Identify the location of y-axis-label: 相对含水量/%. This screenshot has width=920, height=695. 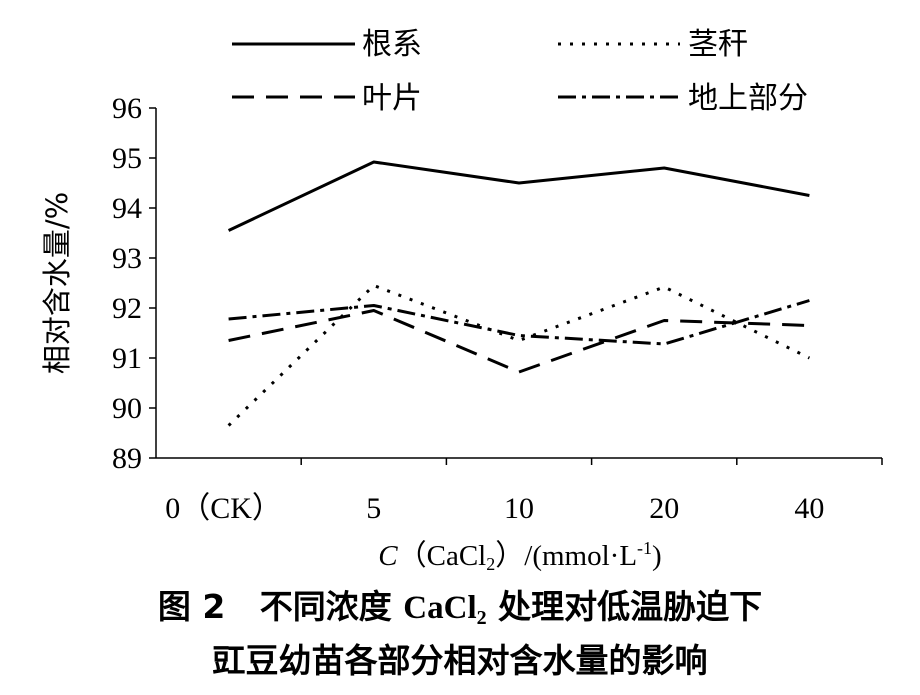
(57, 283).